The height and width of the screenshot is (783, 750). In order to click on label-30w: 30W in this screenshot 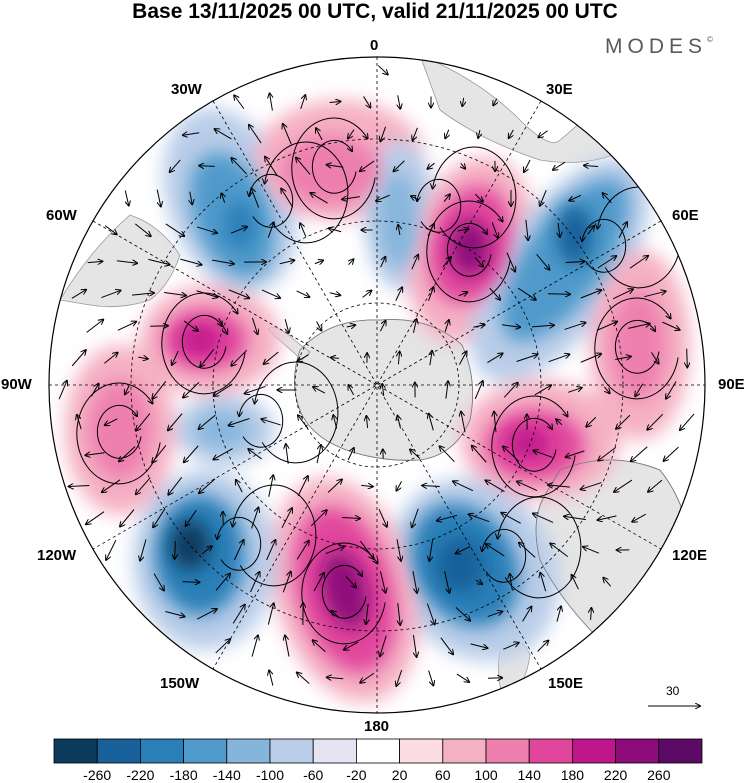, I will do `click(186, 89)`.